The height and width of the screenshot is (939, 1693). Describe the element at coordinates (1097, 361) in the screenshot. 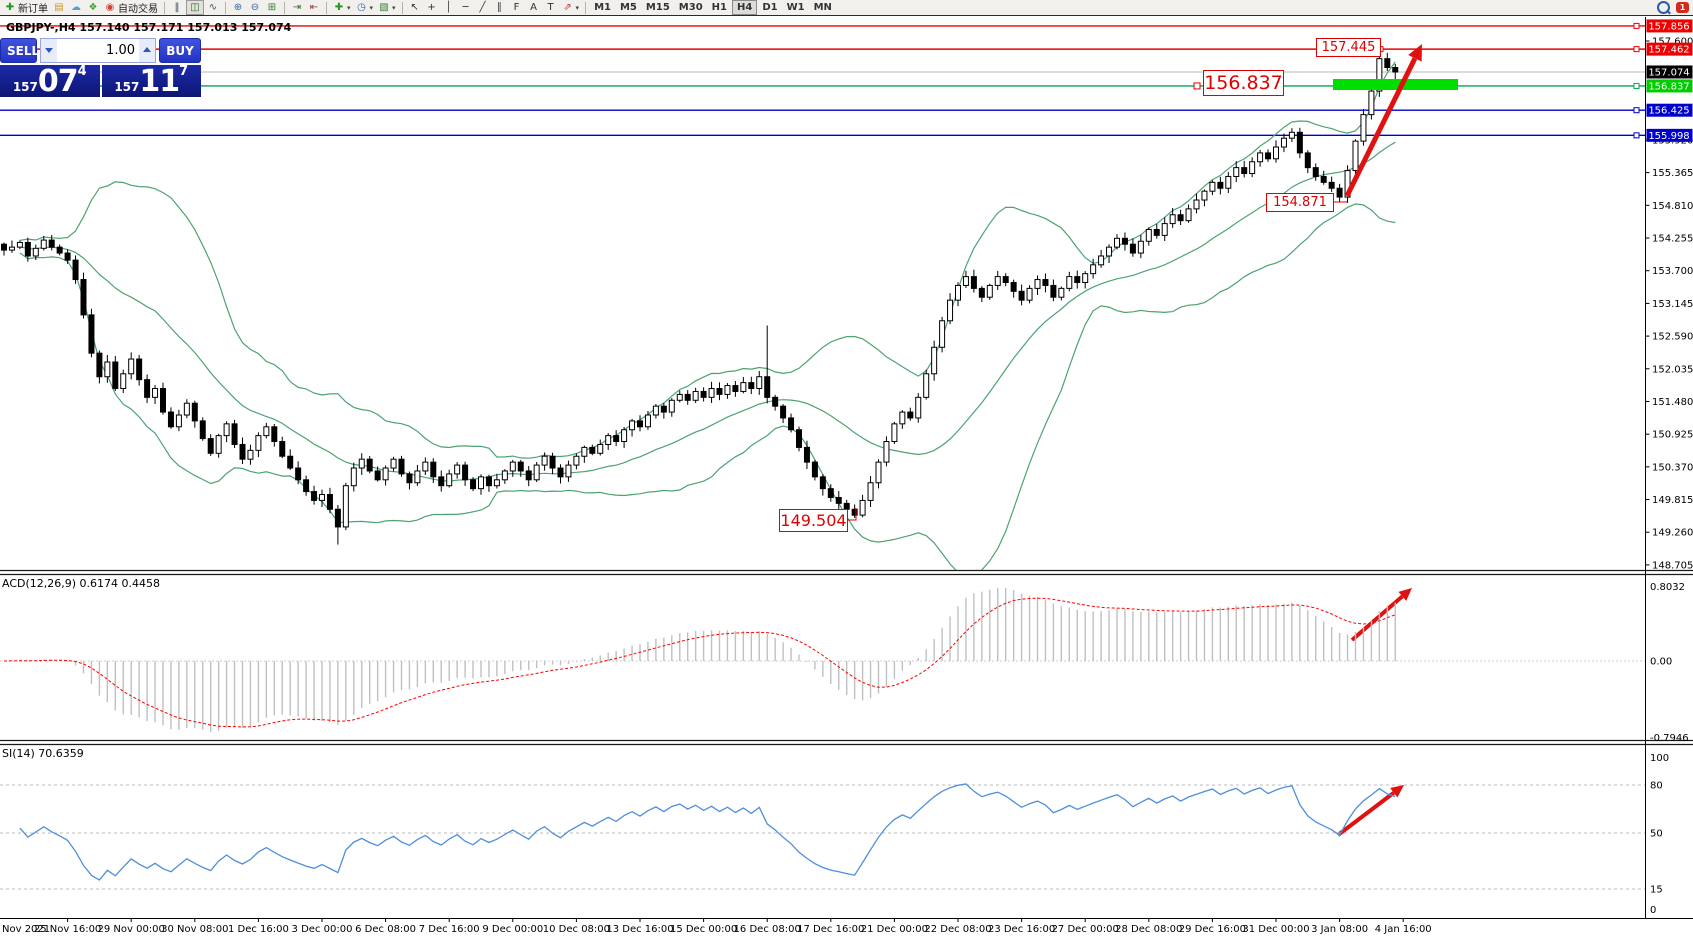

I see `annotation-connectors` at that location.